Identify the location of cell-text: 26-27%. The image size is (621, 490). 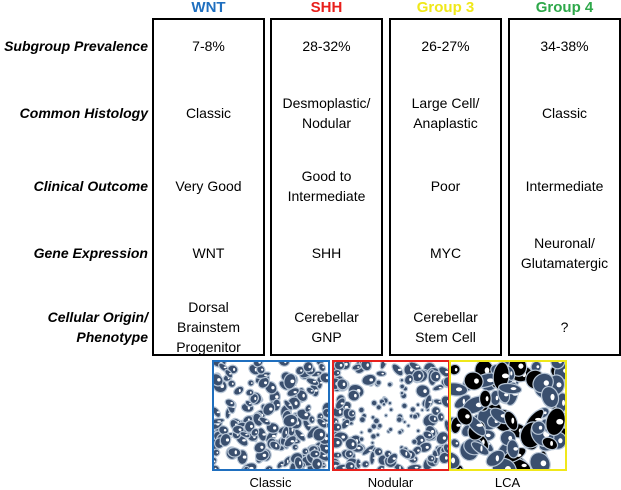
(445, 46).